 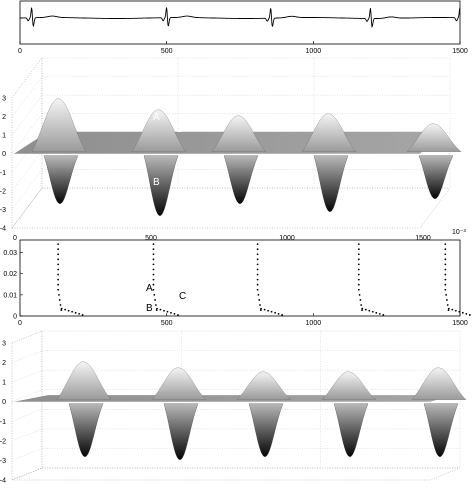 I want to click on ridge-annotation-b: B, so click(x=149, y=308).